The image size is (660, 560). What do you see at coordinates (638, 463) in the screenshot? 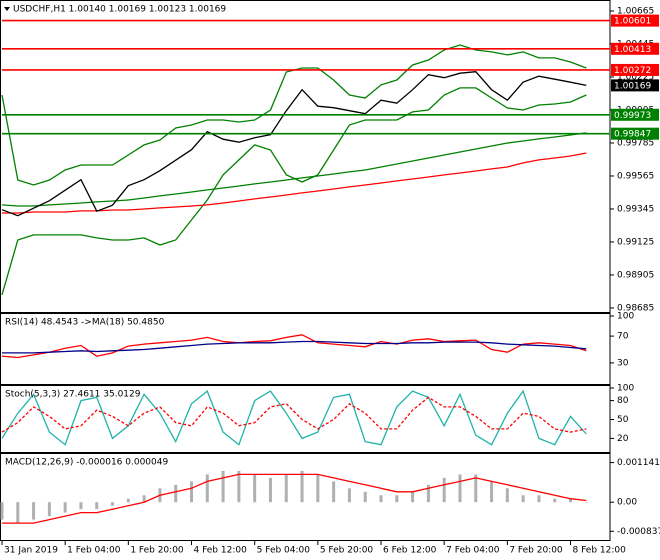
I see `y-tick-label: 0.001141` at bounding box center [638, 463].